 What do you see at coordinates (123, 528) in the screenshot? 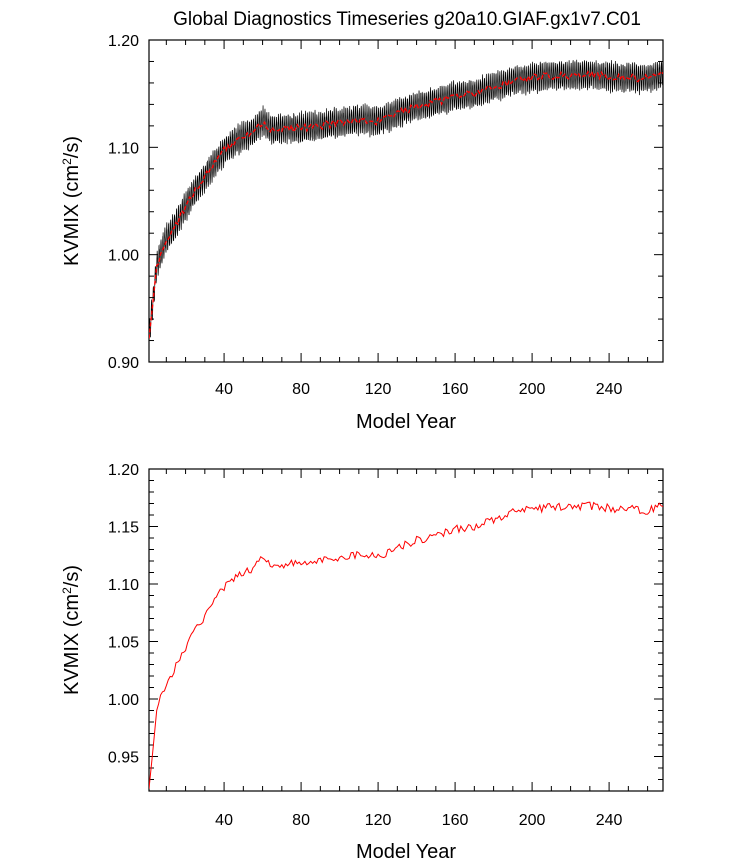
I see `y-tick-label: 1.15` at bounding box center [123, 528].